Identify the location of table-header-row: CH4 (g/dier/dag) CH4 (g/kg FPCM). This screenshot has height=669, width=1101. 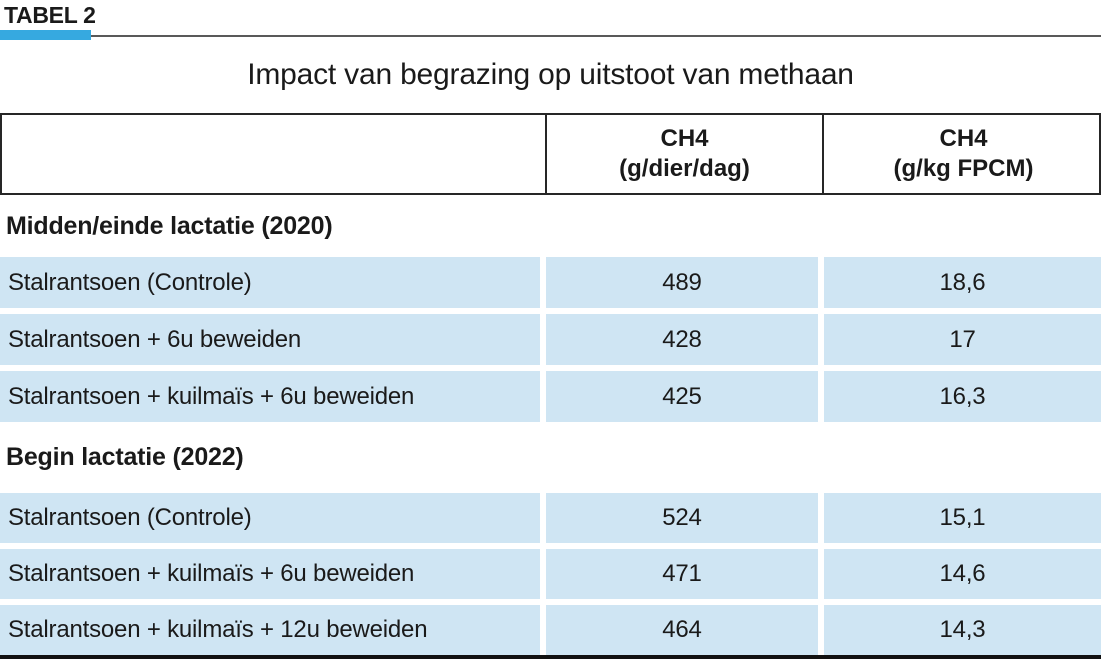
(550, 154).